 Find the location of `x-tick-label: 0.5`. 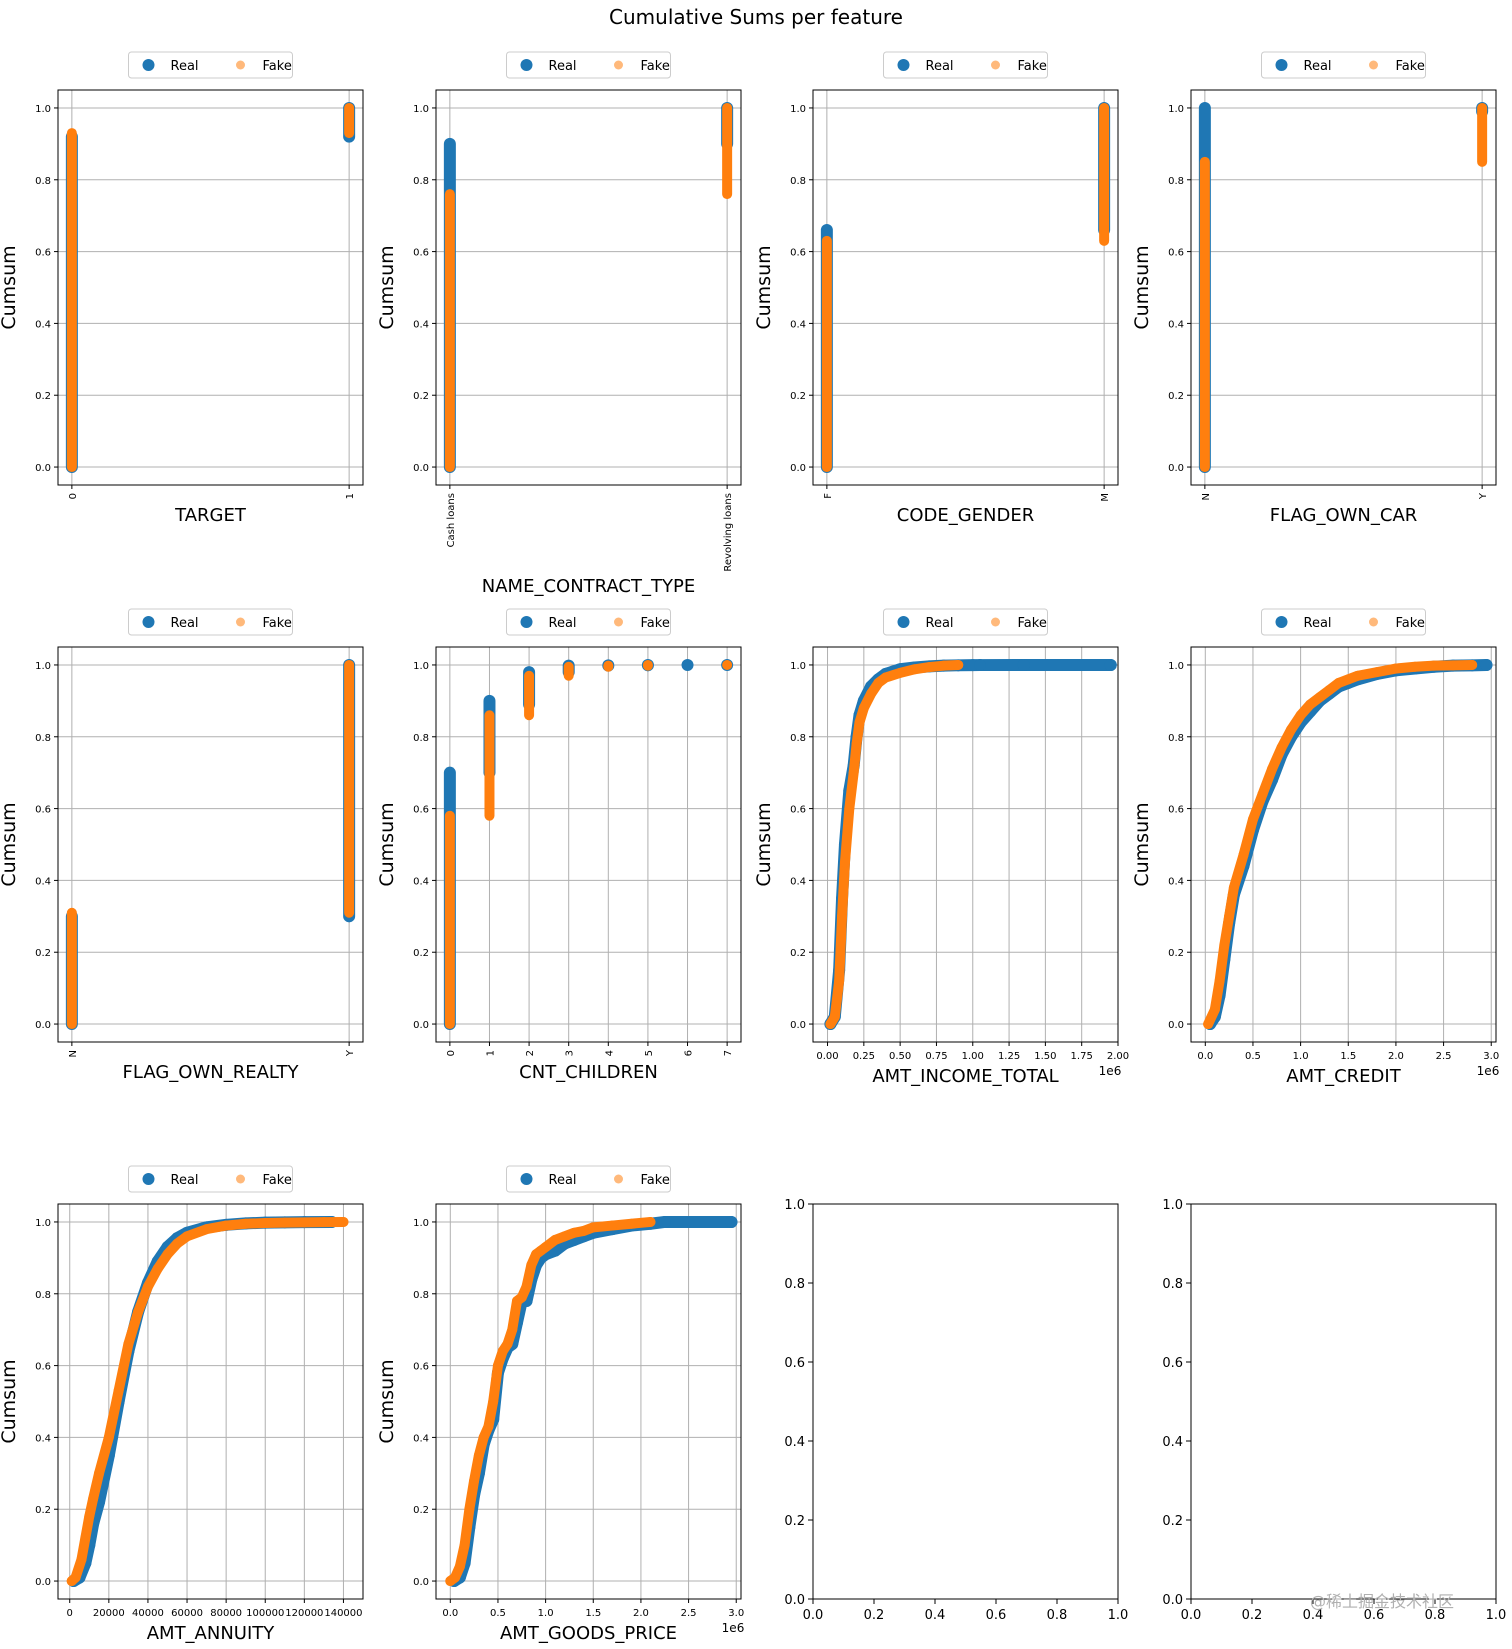

x-tick-label: 0.5 is located at coordinates (498, 1613).